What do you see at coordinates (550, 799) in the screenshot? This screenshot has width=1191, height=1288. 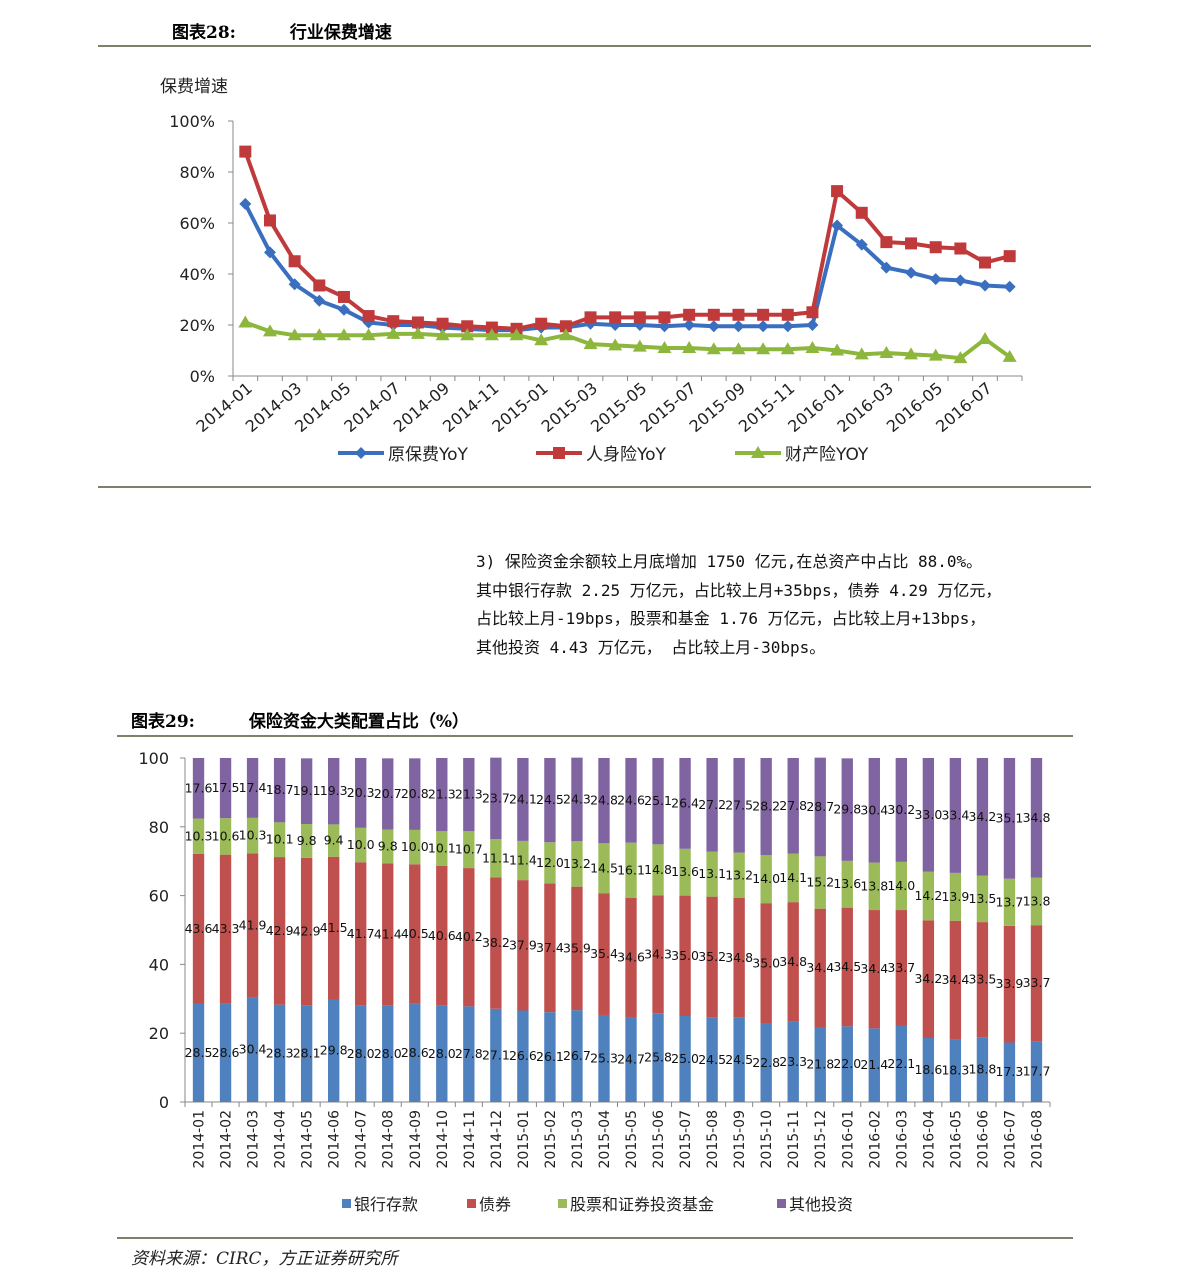 I see `bar-data-label: 24.5` at bounding box center [550, 799].